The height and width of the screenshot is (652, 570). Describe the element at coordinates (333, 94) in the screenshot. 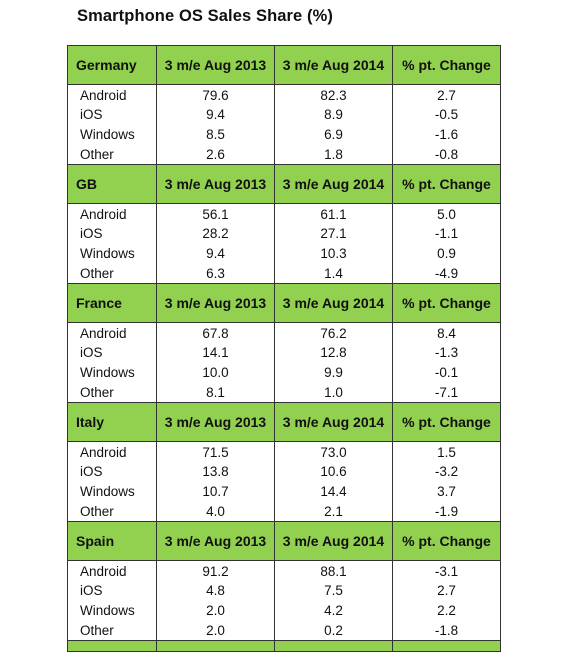

I see `value-cell: 82.3` at that location.